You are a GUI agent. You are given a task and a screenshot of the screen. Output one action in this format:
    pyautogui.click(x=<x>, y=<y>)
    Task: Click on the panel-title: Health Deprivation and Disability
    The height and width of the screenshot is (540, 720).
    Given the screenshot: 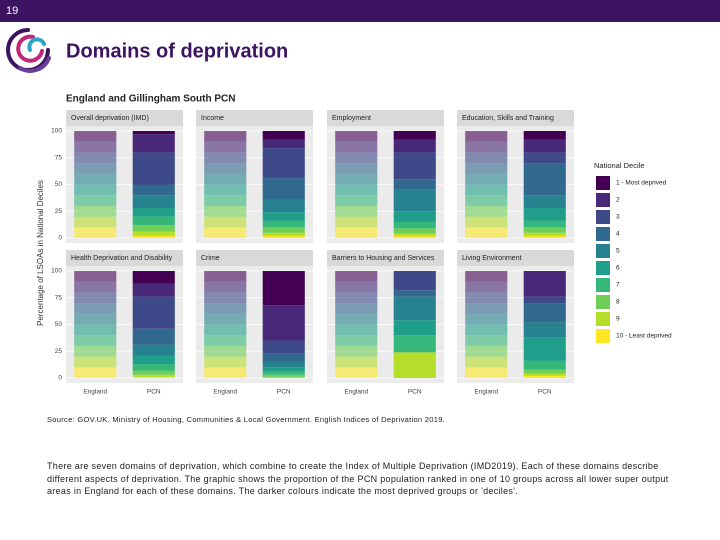 What is the action you would take?
    pyautogui.click(x=122, y=258)
    